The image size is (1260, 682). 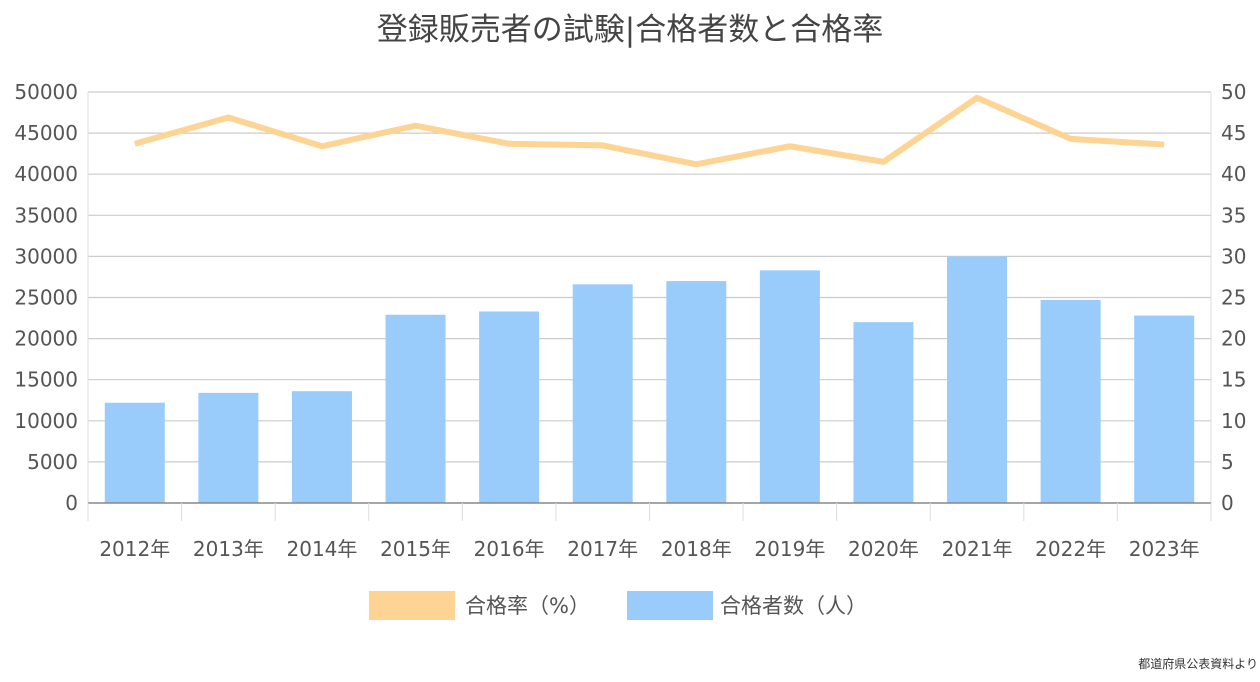 What do you see at coordinates (1198, 664) in the screenshot?
I see `source-note: 都道府県公表資料より` at bounding box center [1198, 664].